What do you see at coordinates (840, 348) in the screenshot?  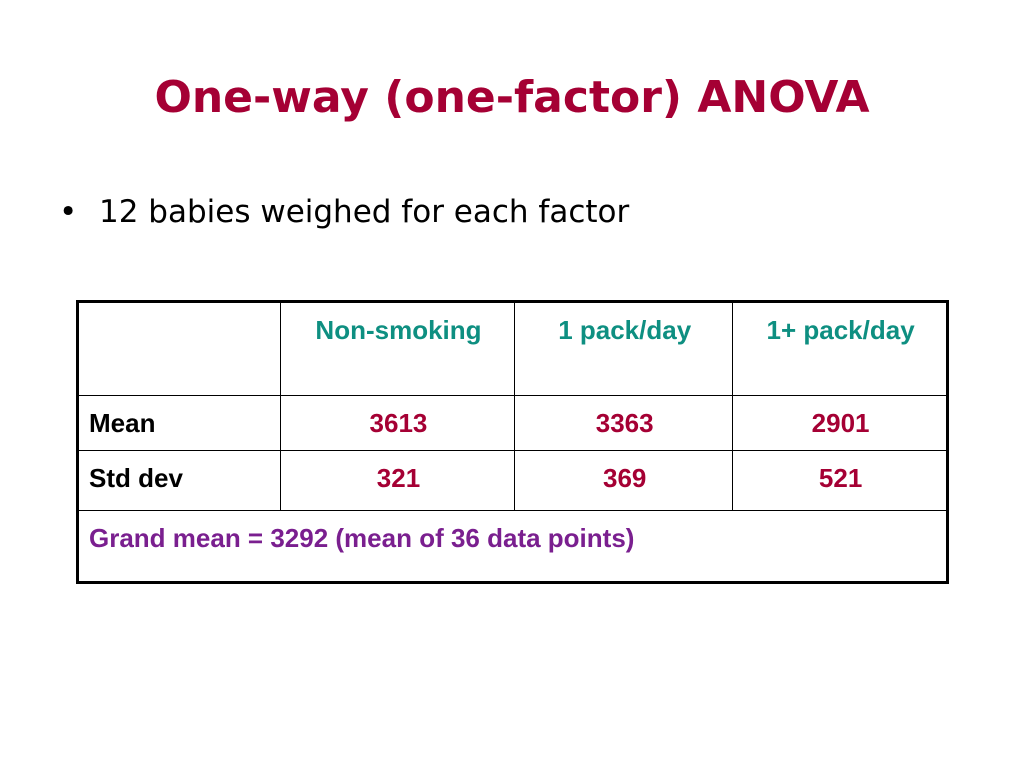 I see `header-cell-1-plus-pack-day: 1+ pack/day` at bounding box center [840, 348].